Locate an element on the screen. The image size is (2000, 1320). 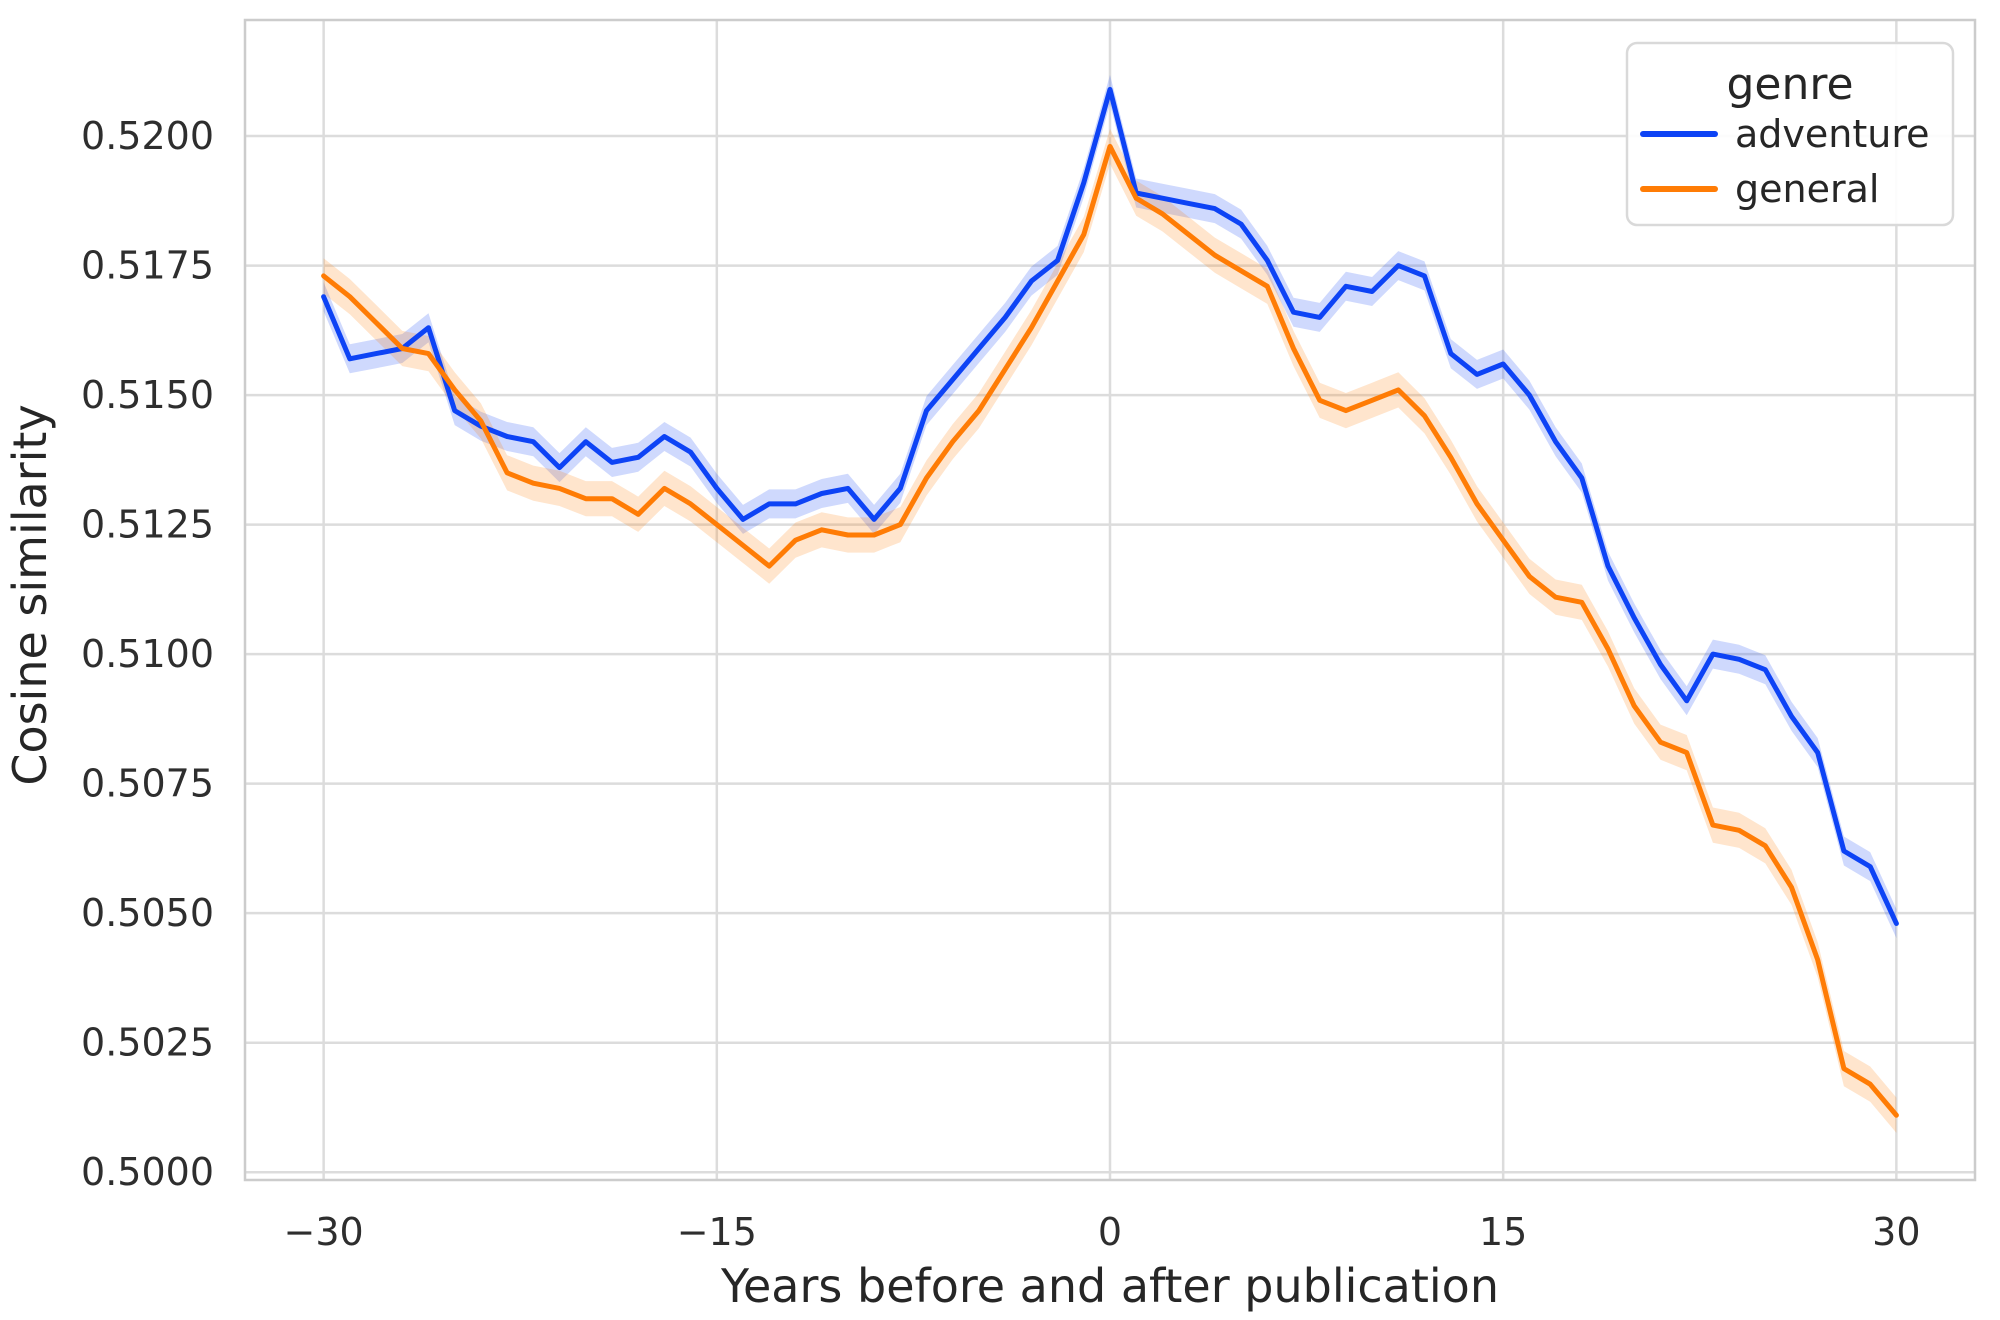
x-tick-labels: −30 −15 0 15 30 is located at coordinates (1102, 1232).